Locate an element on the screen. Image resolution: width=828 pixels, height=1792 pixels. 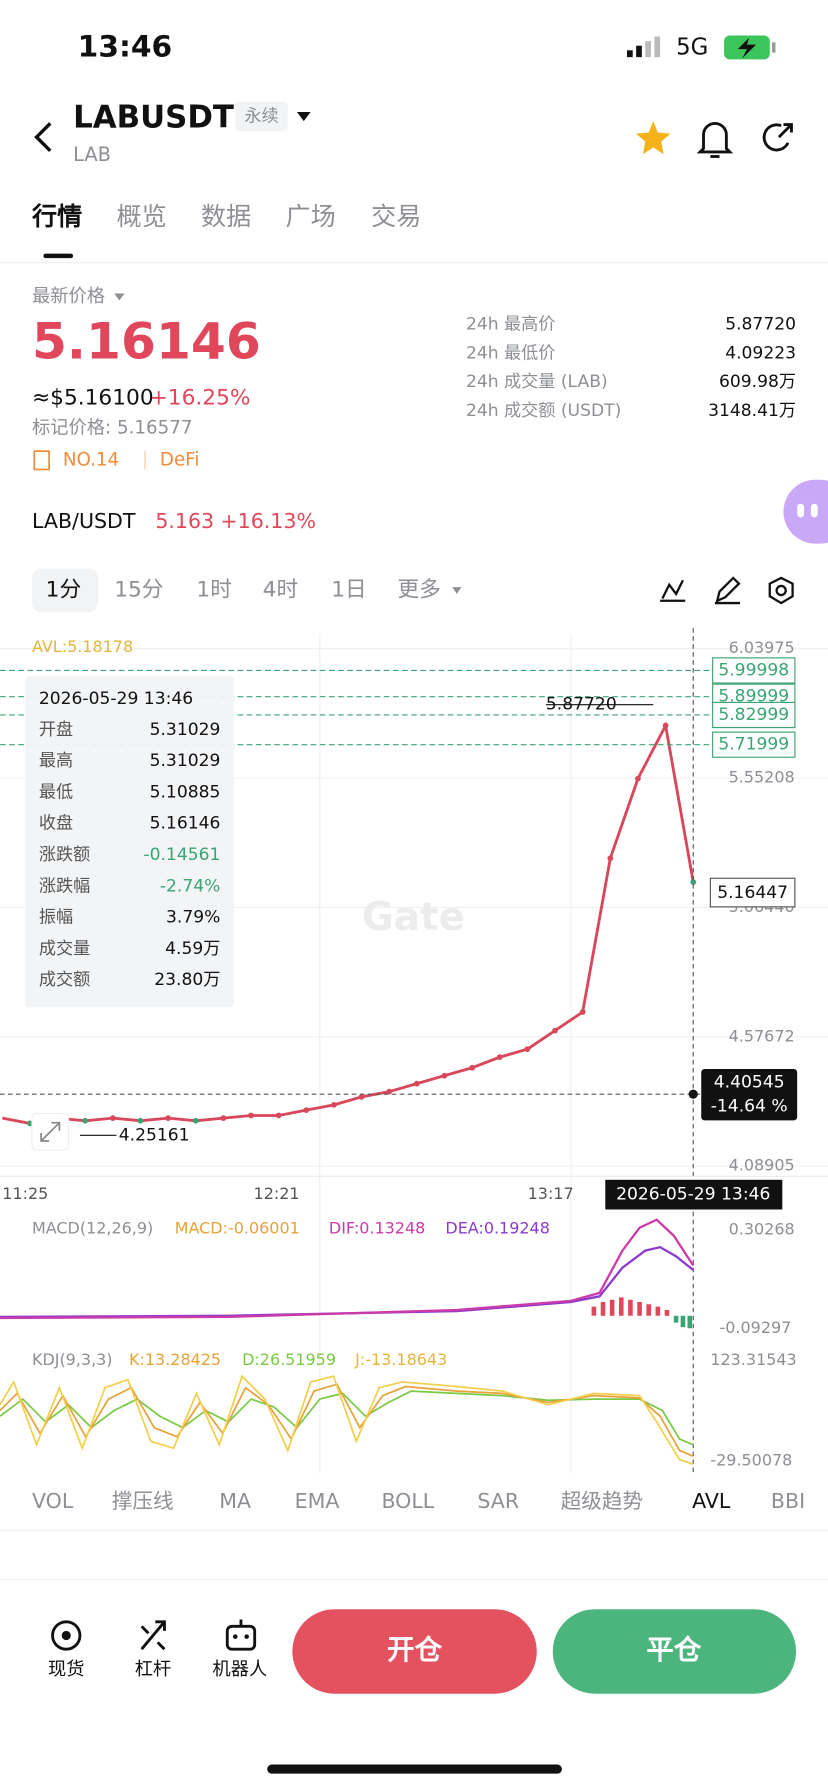
signal-icon is located at coordinates (643, 47).